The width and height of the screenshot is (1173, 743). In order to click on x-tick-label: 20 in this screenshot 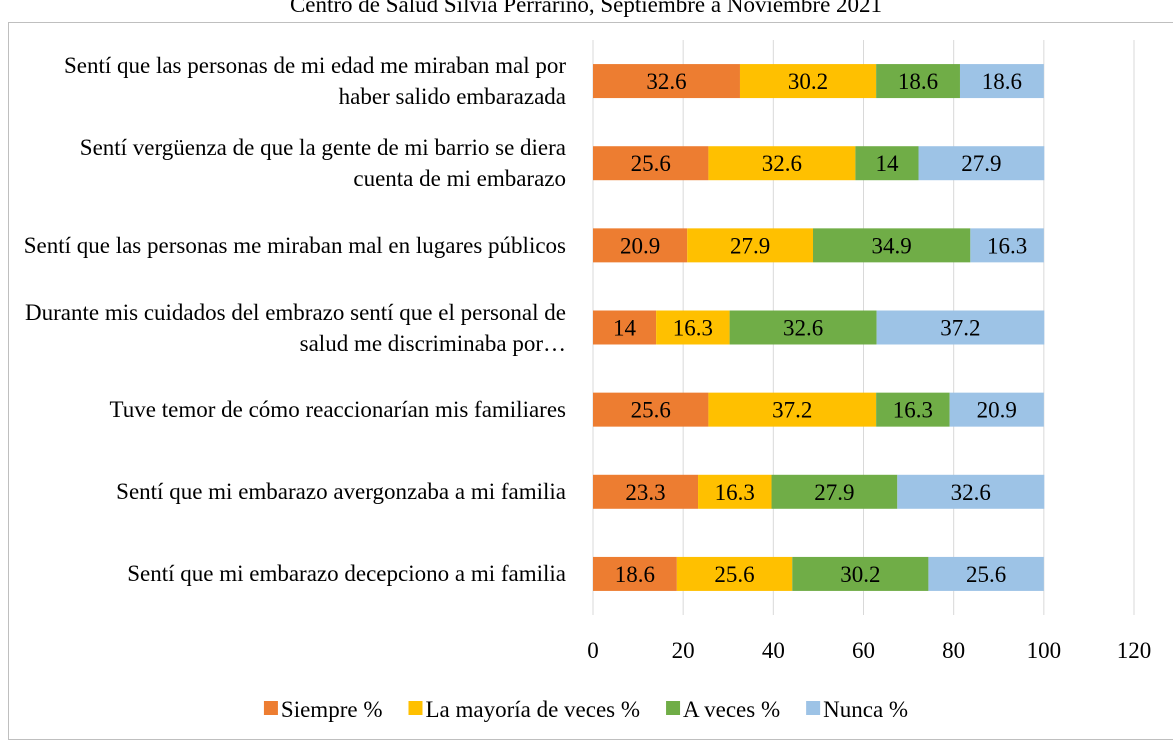, I will do `click(683, 650)`.